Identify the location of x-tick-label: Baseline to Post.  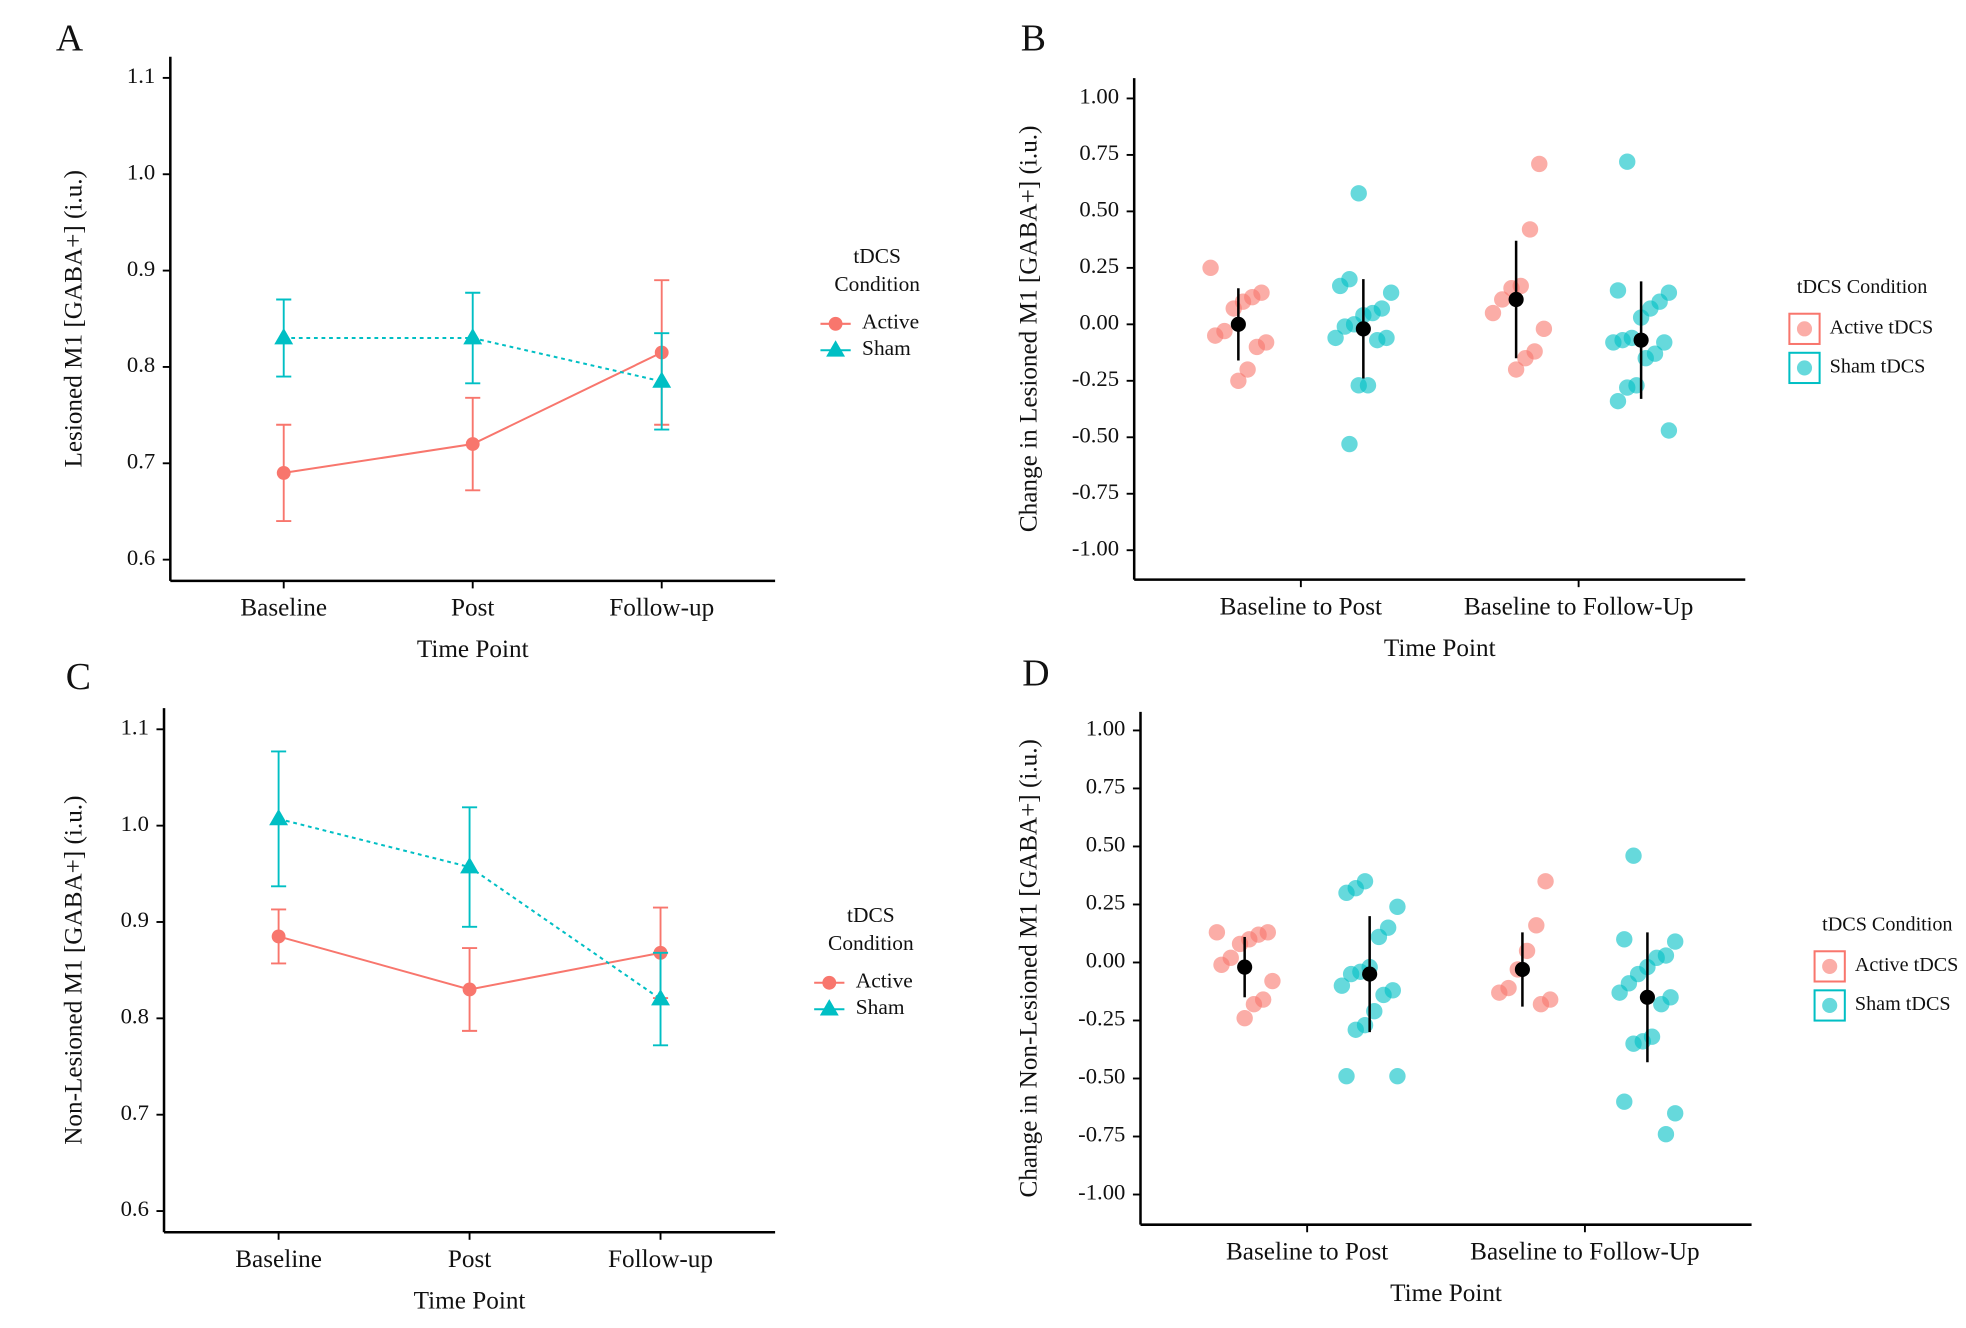
(1301, 606).